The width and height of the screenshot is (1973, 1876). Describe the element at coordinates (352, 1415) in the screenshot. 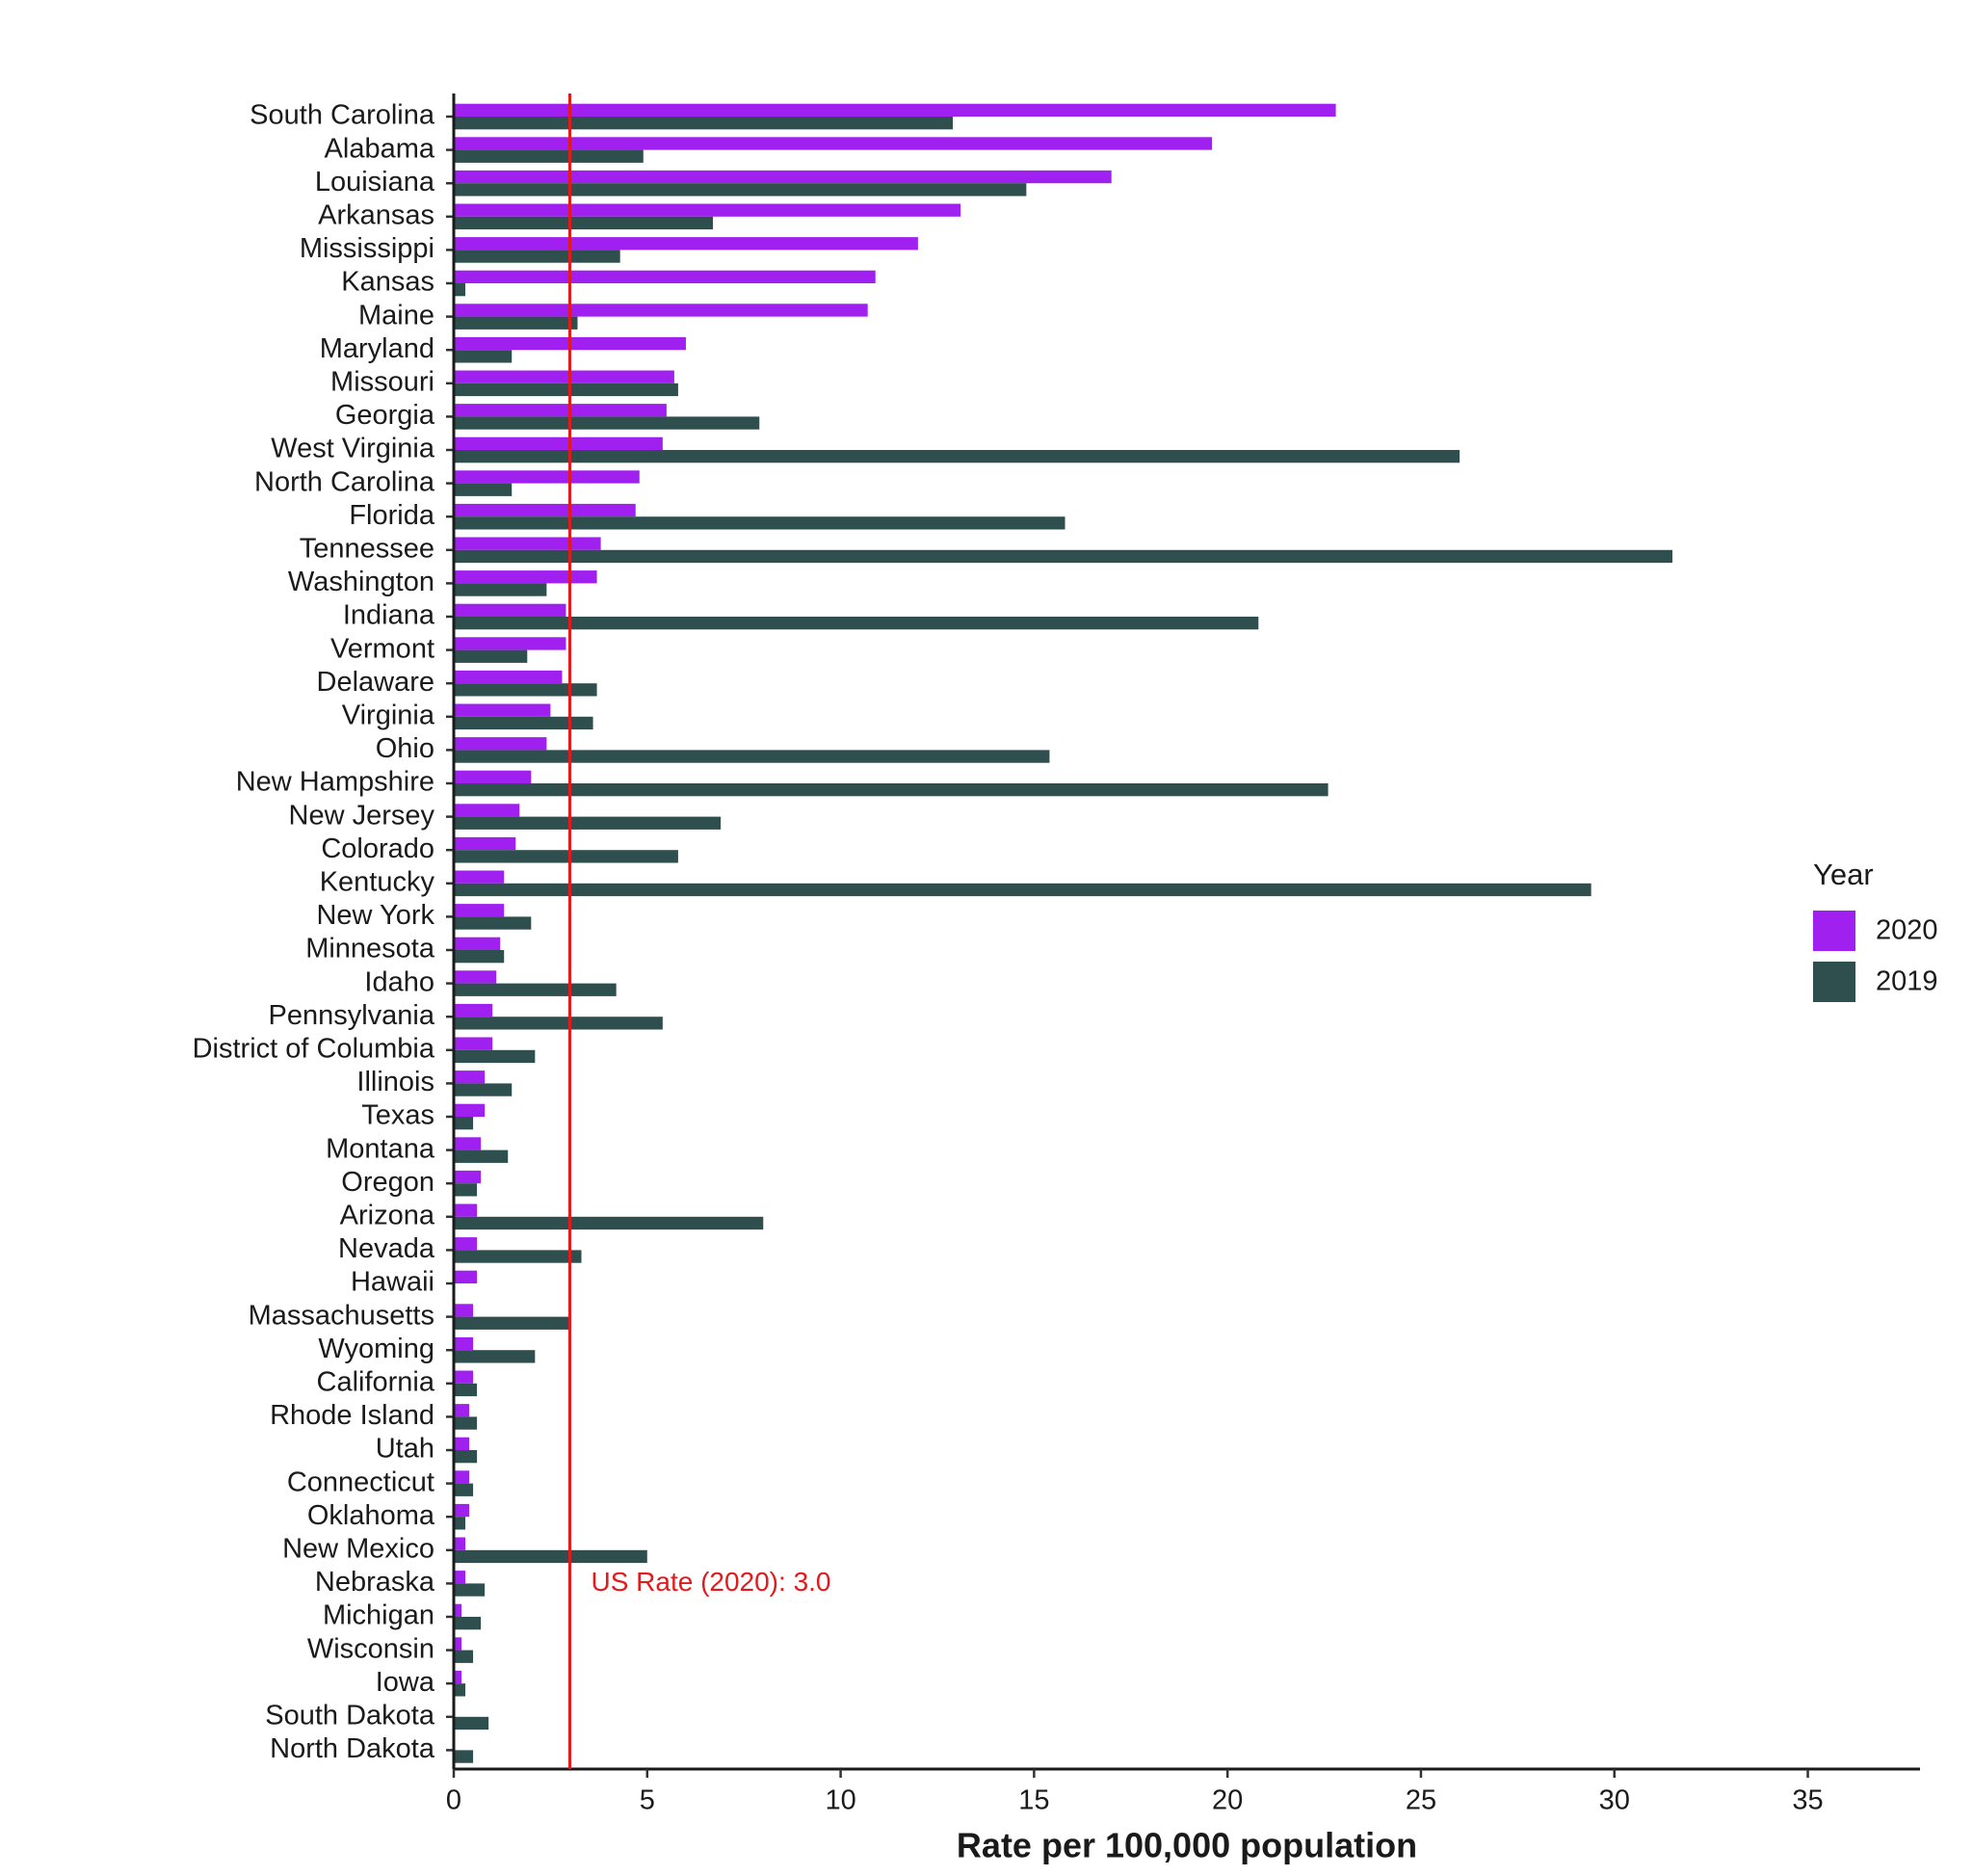

I see `y-tick-label: Rhode Island` at that location.